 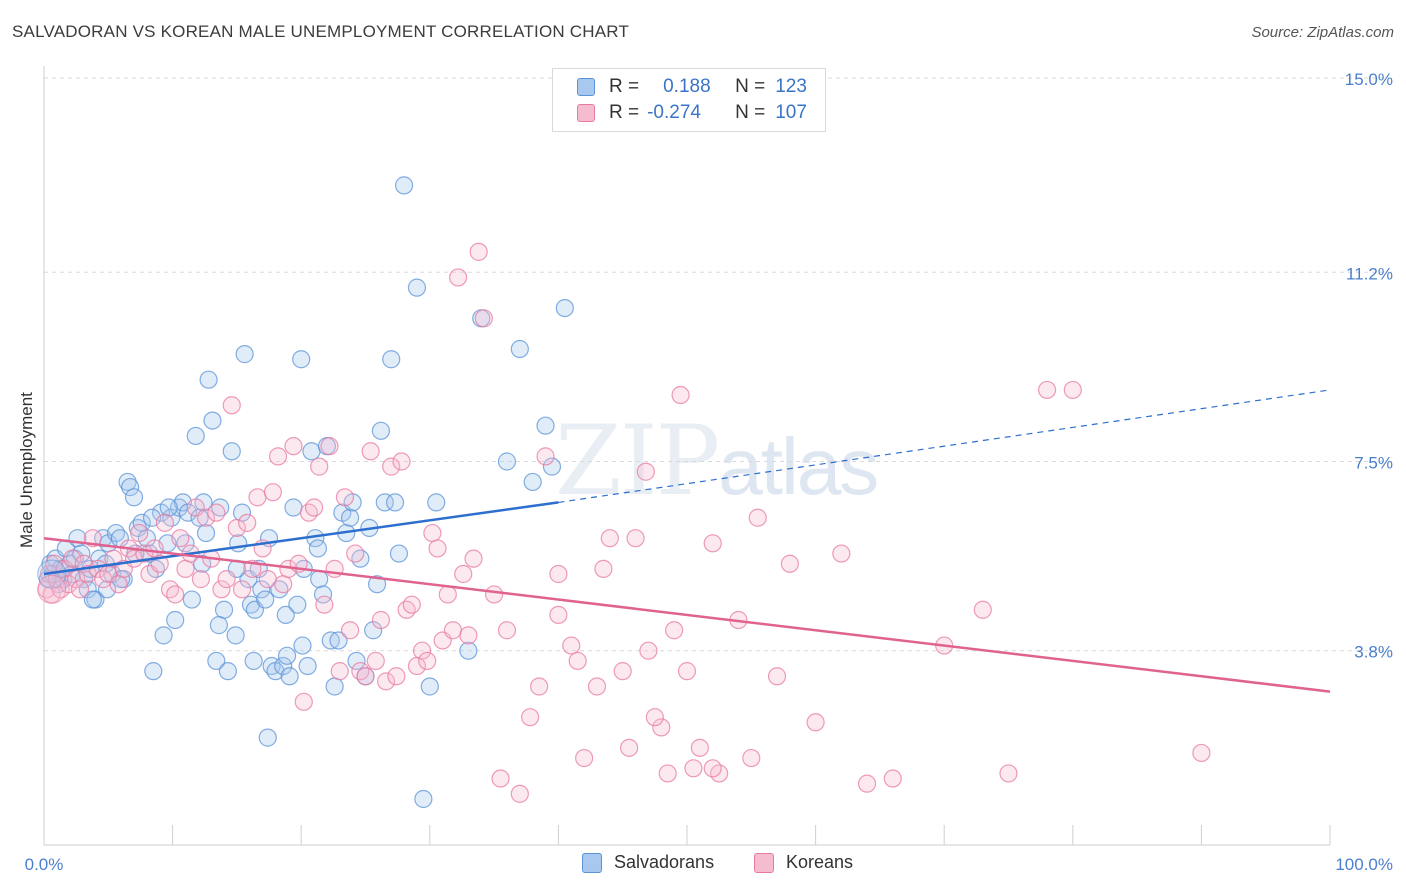 What do you see at coordinates (301, 538) in the screenshot?
I see `salvadorans-trendline` at bounding box center [301, 538].